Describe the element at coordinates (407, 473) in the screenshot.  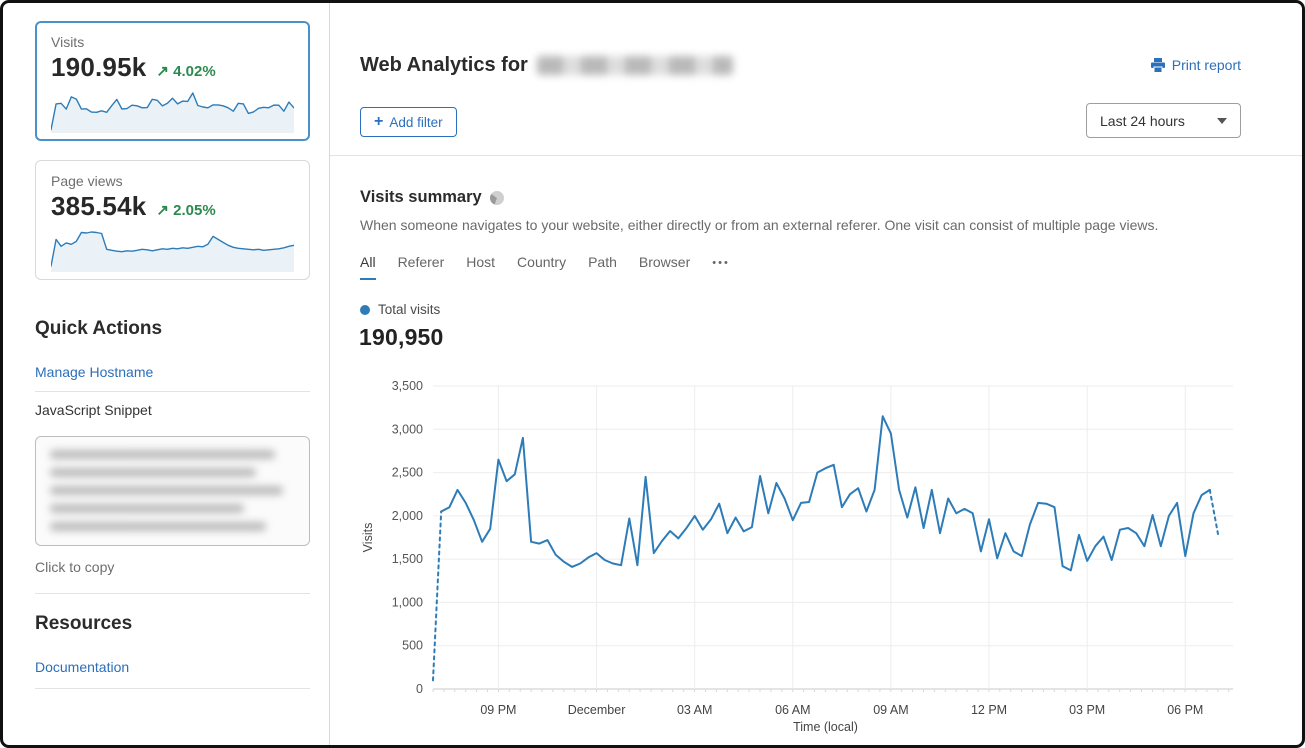
I see `svg-text: 2,500` at that location.